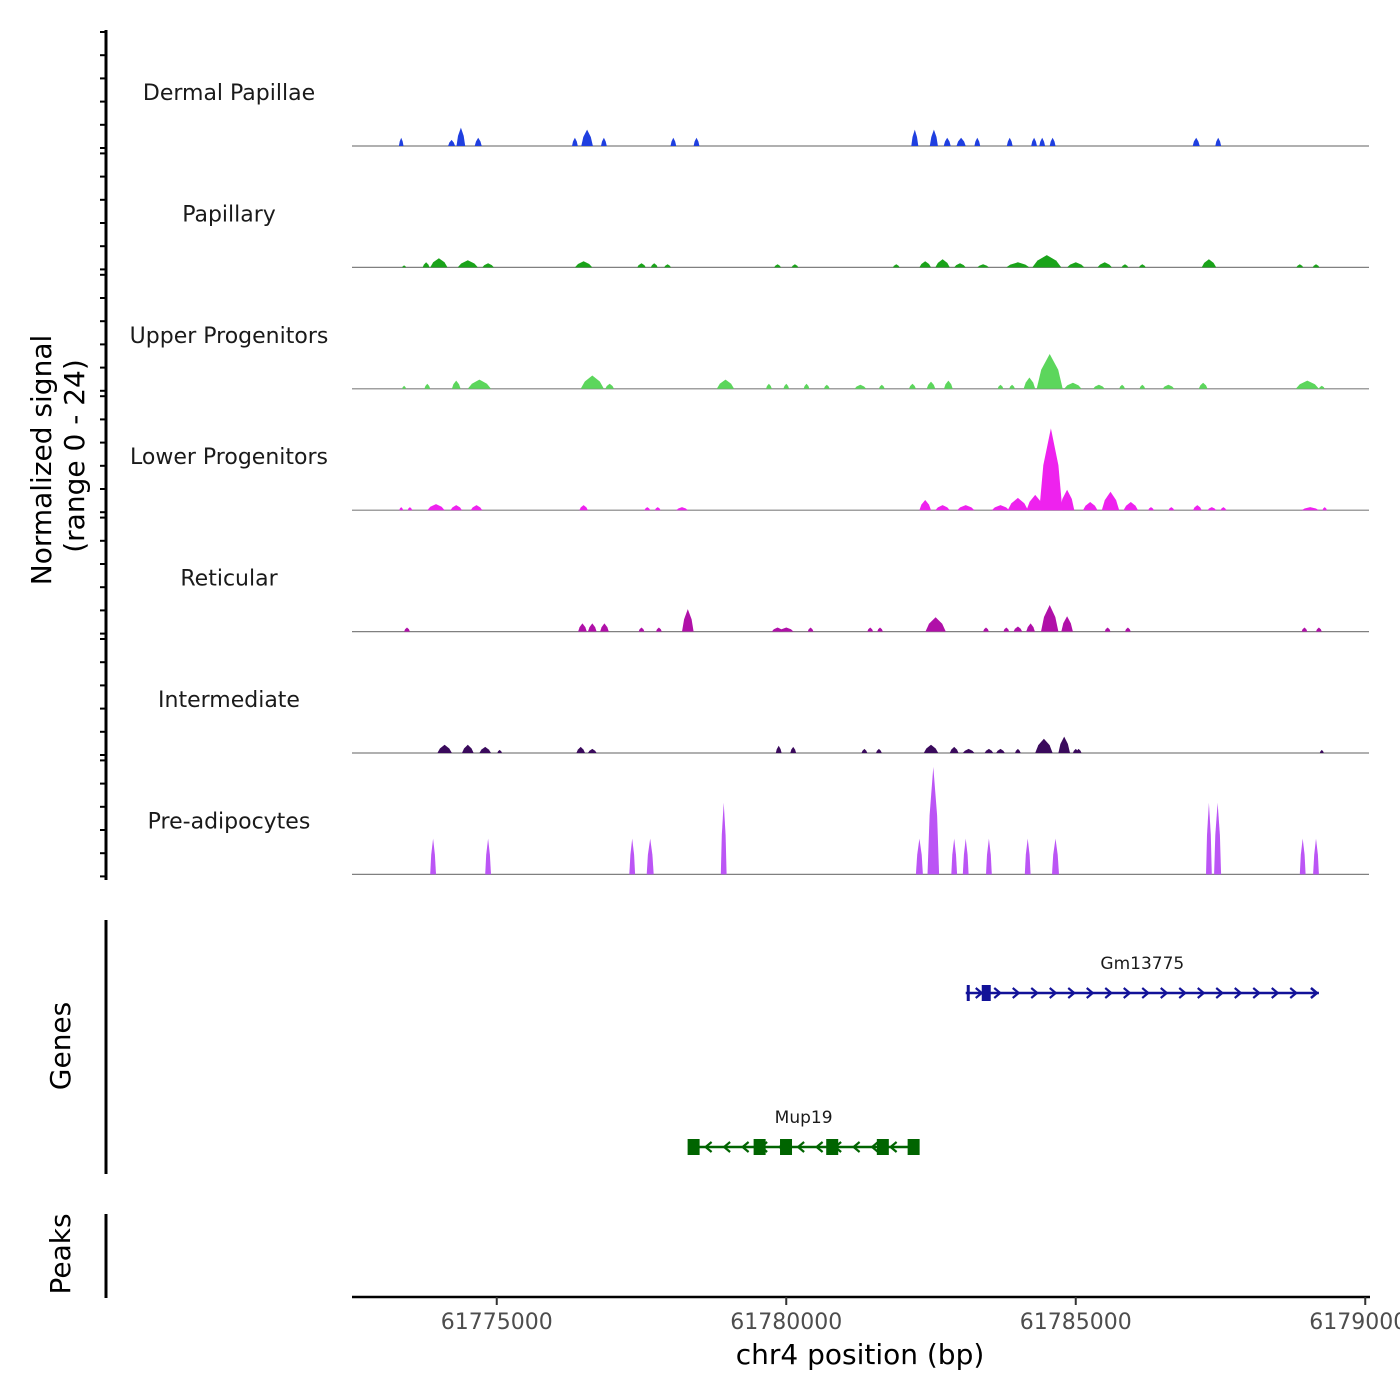  I want to click on track-label: Dermal Papillae, so click(229, 93).